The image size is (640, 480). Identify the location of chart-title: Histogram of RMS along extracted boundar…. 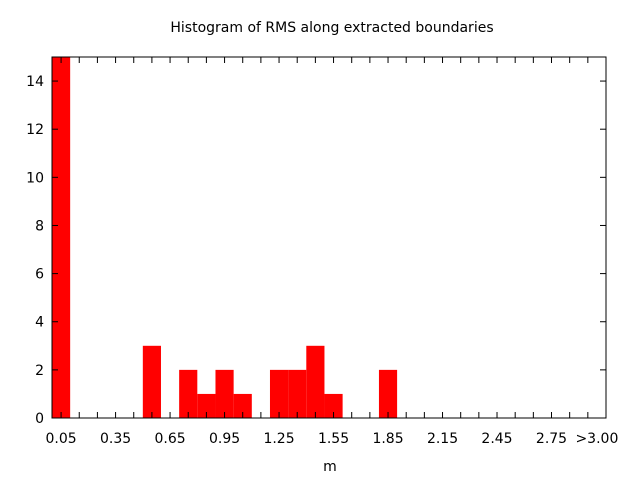
(331, 28).